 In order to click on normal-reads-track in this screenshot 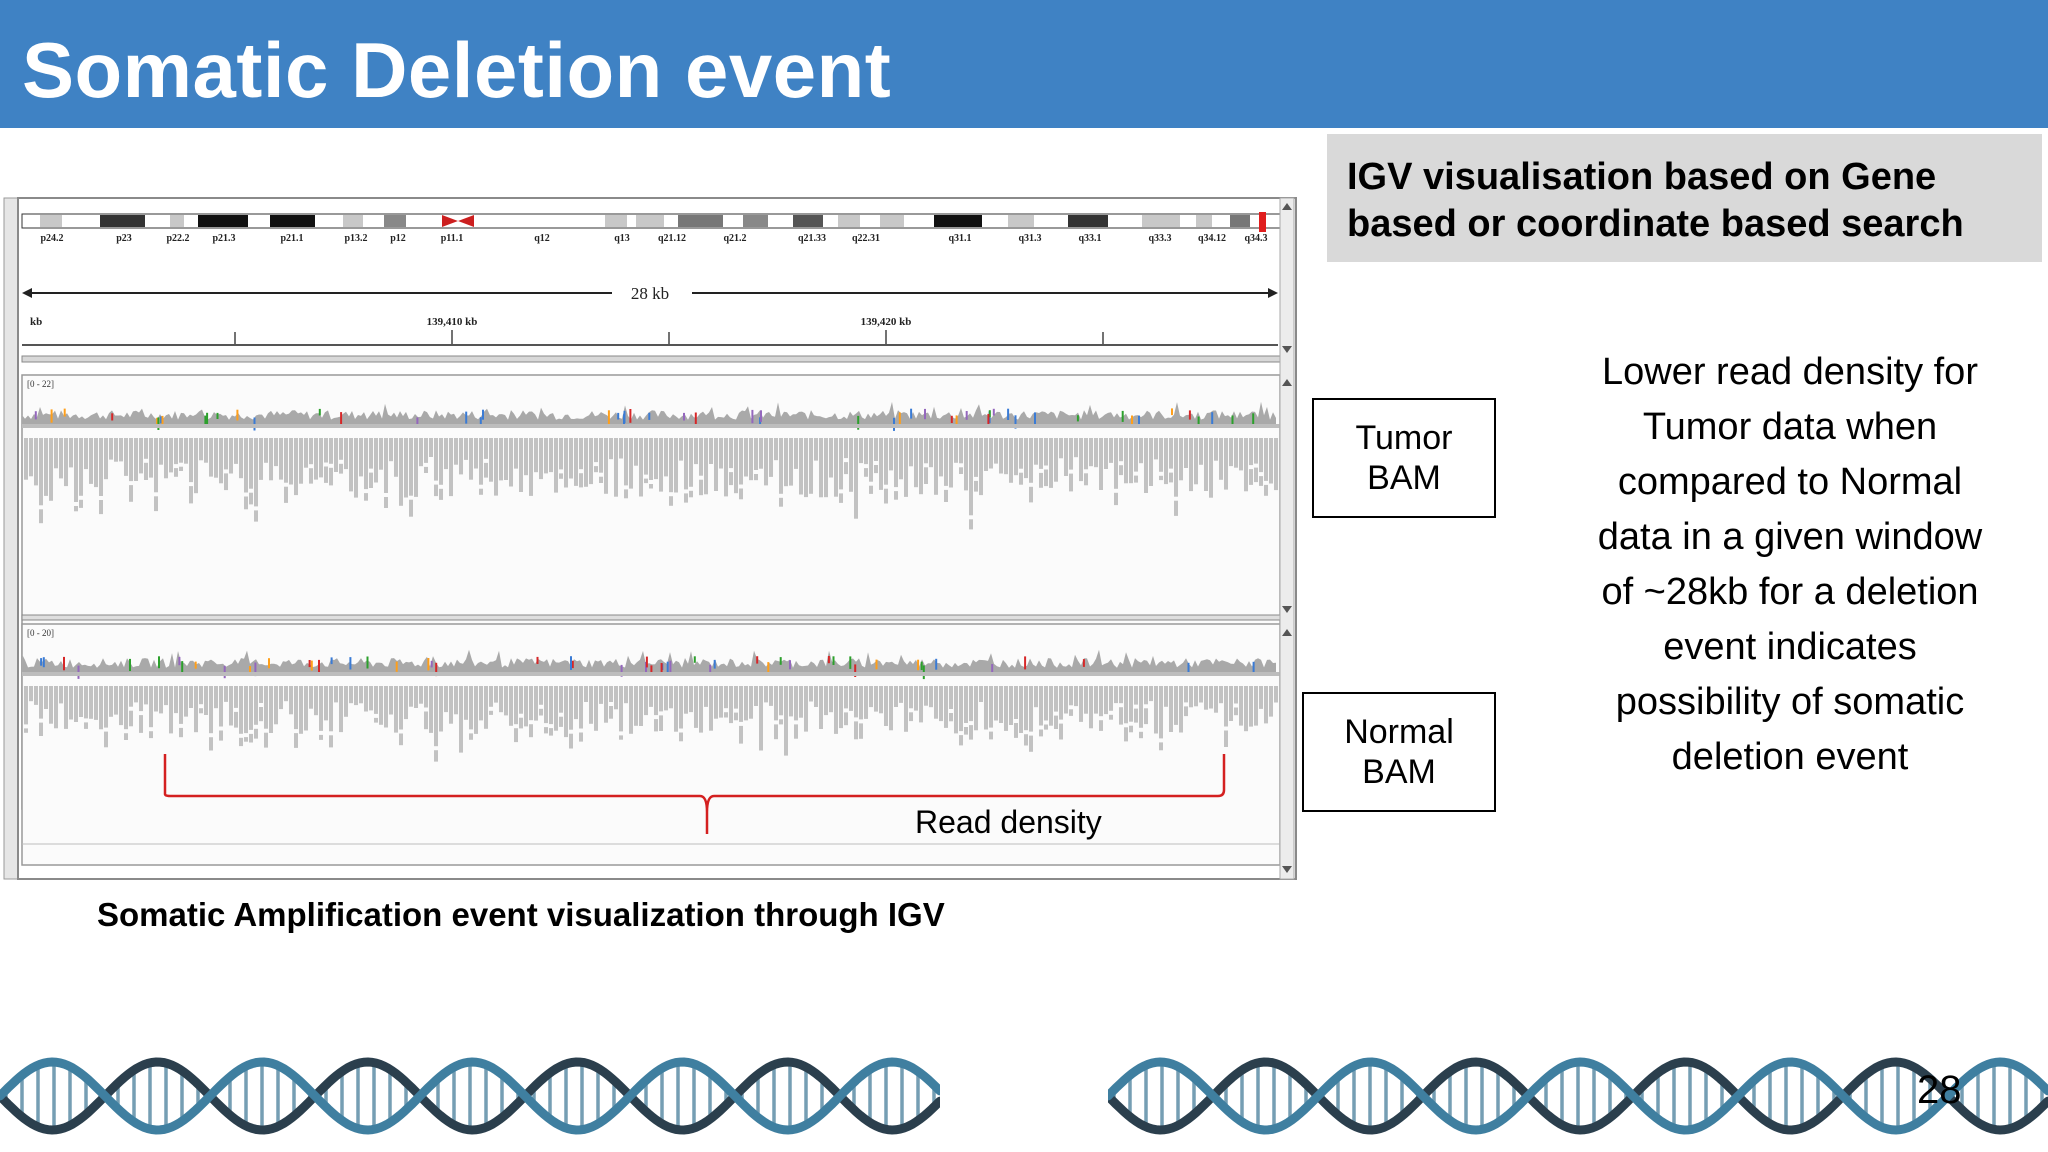, I will do `click(651, 724)`.